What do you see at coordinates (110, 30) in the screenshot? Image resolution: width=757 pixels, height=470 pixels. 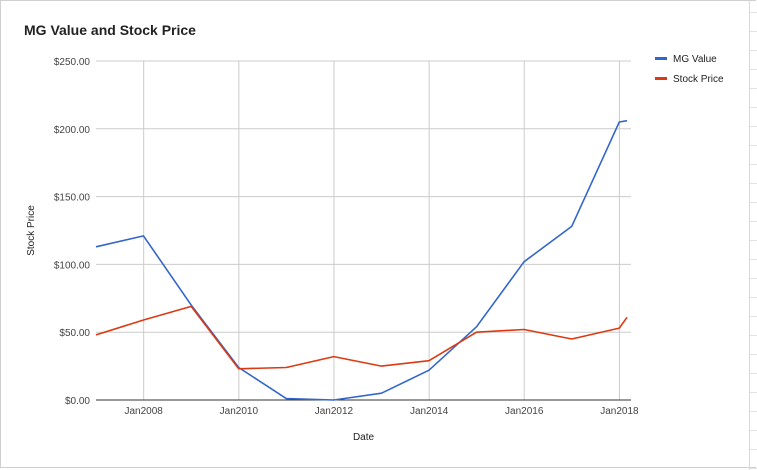 I see `chart-title: MG Value and Stock Price` at bounding box center [110, 30].